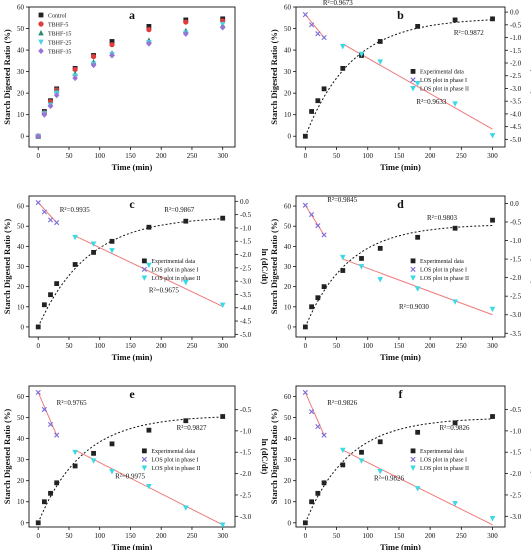 The height and width of the screenshot is (555, 531). I want to click on x-tick-label: 250, so click(461, 536).